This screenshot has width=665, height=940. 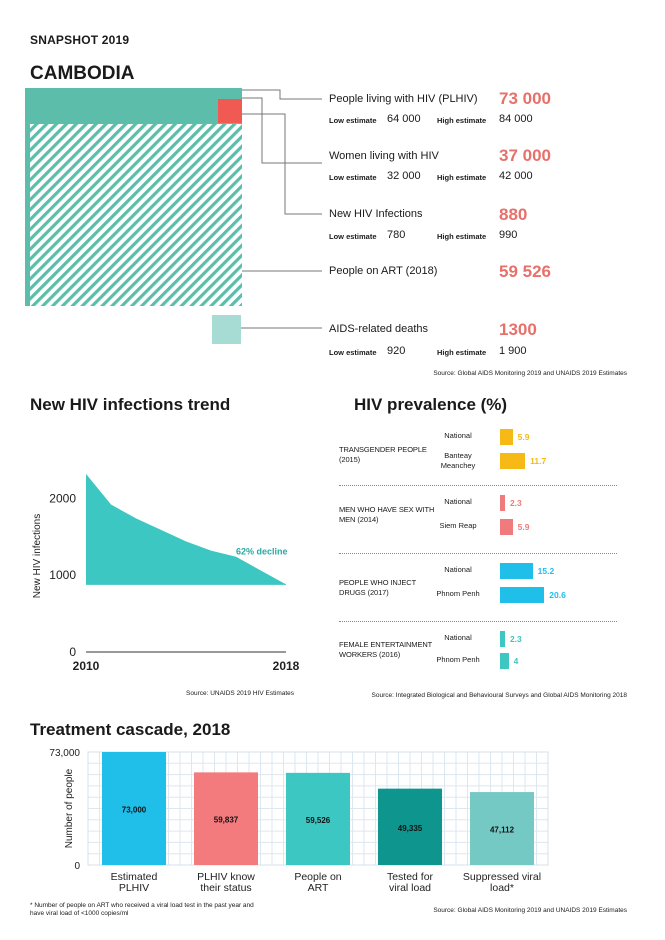 What do you see at coordinates (396, 351) in the screenshot?
I see `deaths-low-value: 920` at bounding box center [396, 351].